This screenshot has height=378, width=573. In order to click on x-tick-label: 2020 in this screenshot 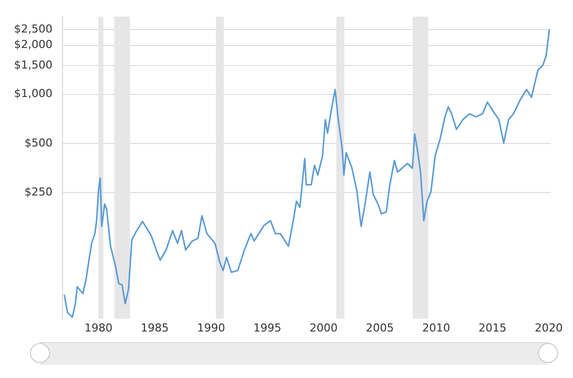, I will do `click(548, 327)`.